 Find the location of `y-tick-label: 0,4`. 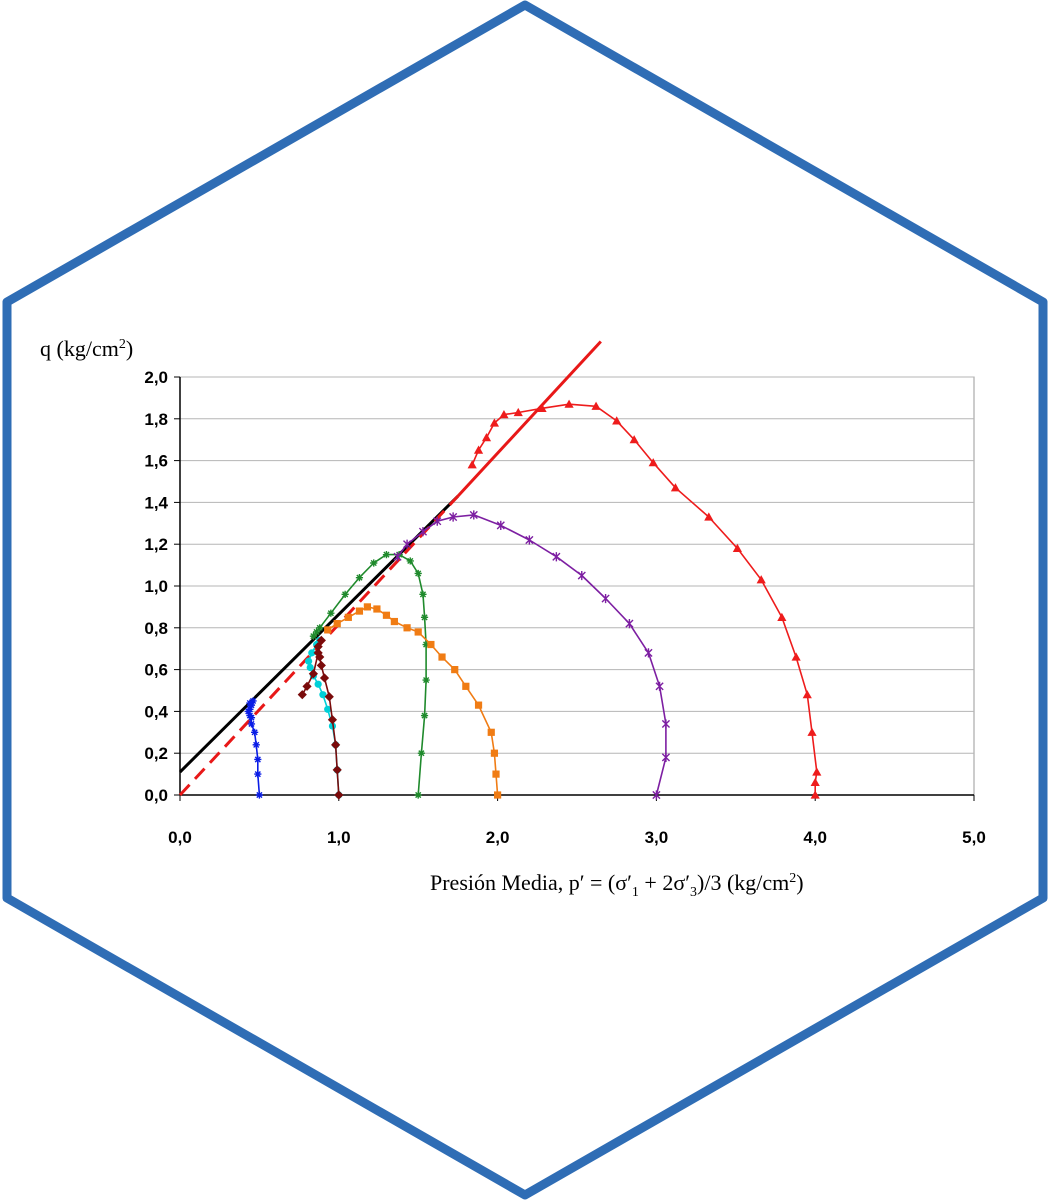

y-tick-label: 0,4 is located at coordinates (156, 711).